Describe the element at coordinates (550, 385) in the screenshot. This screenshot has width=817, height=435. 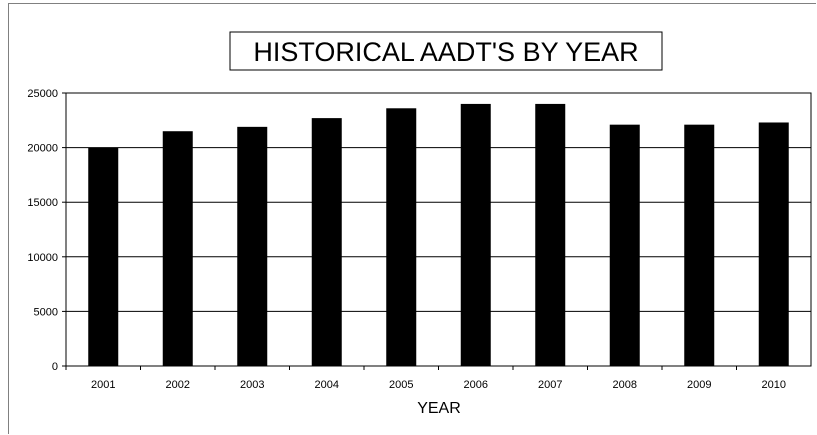
I see `x-tick-label: 2007` at that location.